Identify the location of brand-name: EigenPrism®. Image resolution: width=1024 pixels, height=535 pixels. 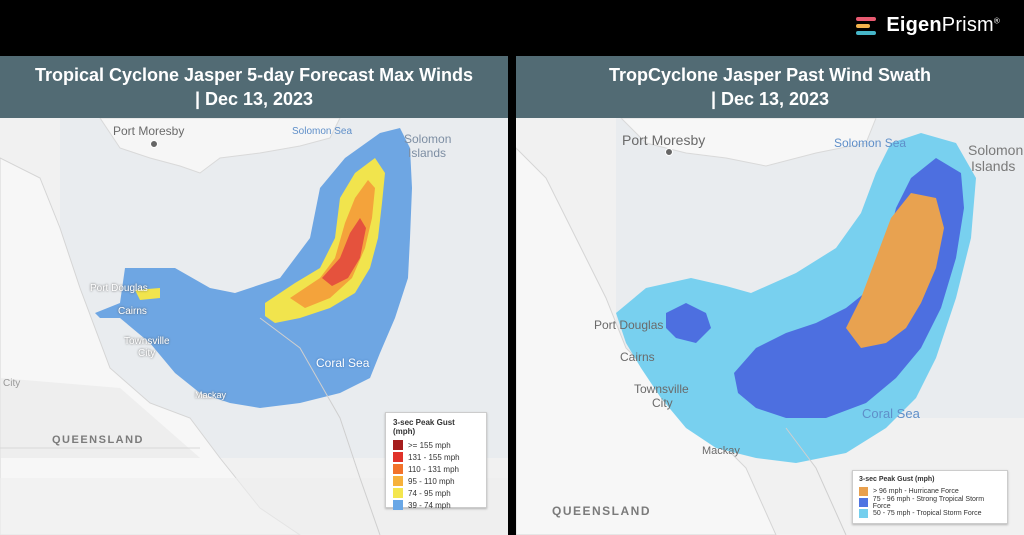
(943, 25).